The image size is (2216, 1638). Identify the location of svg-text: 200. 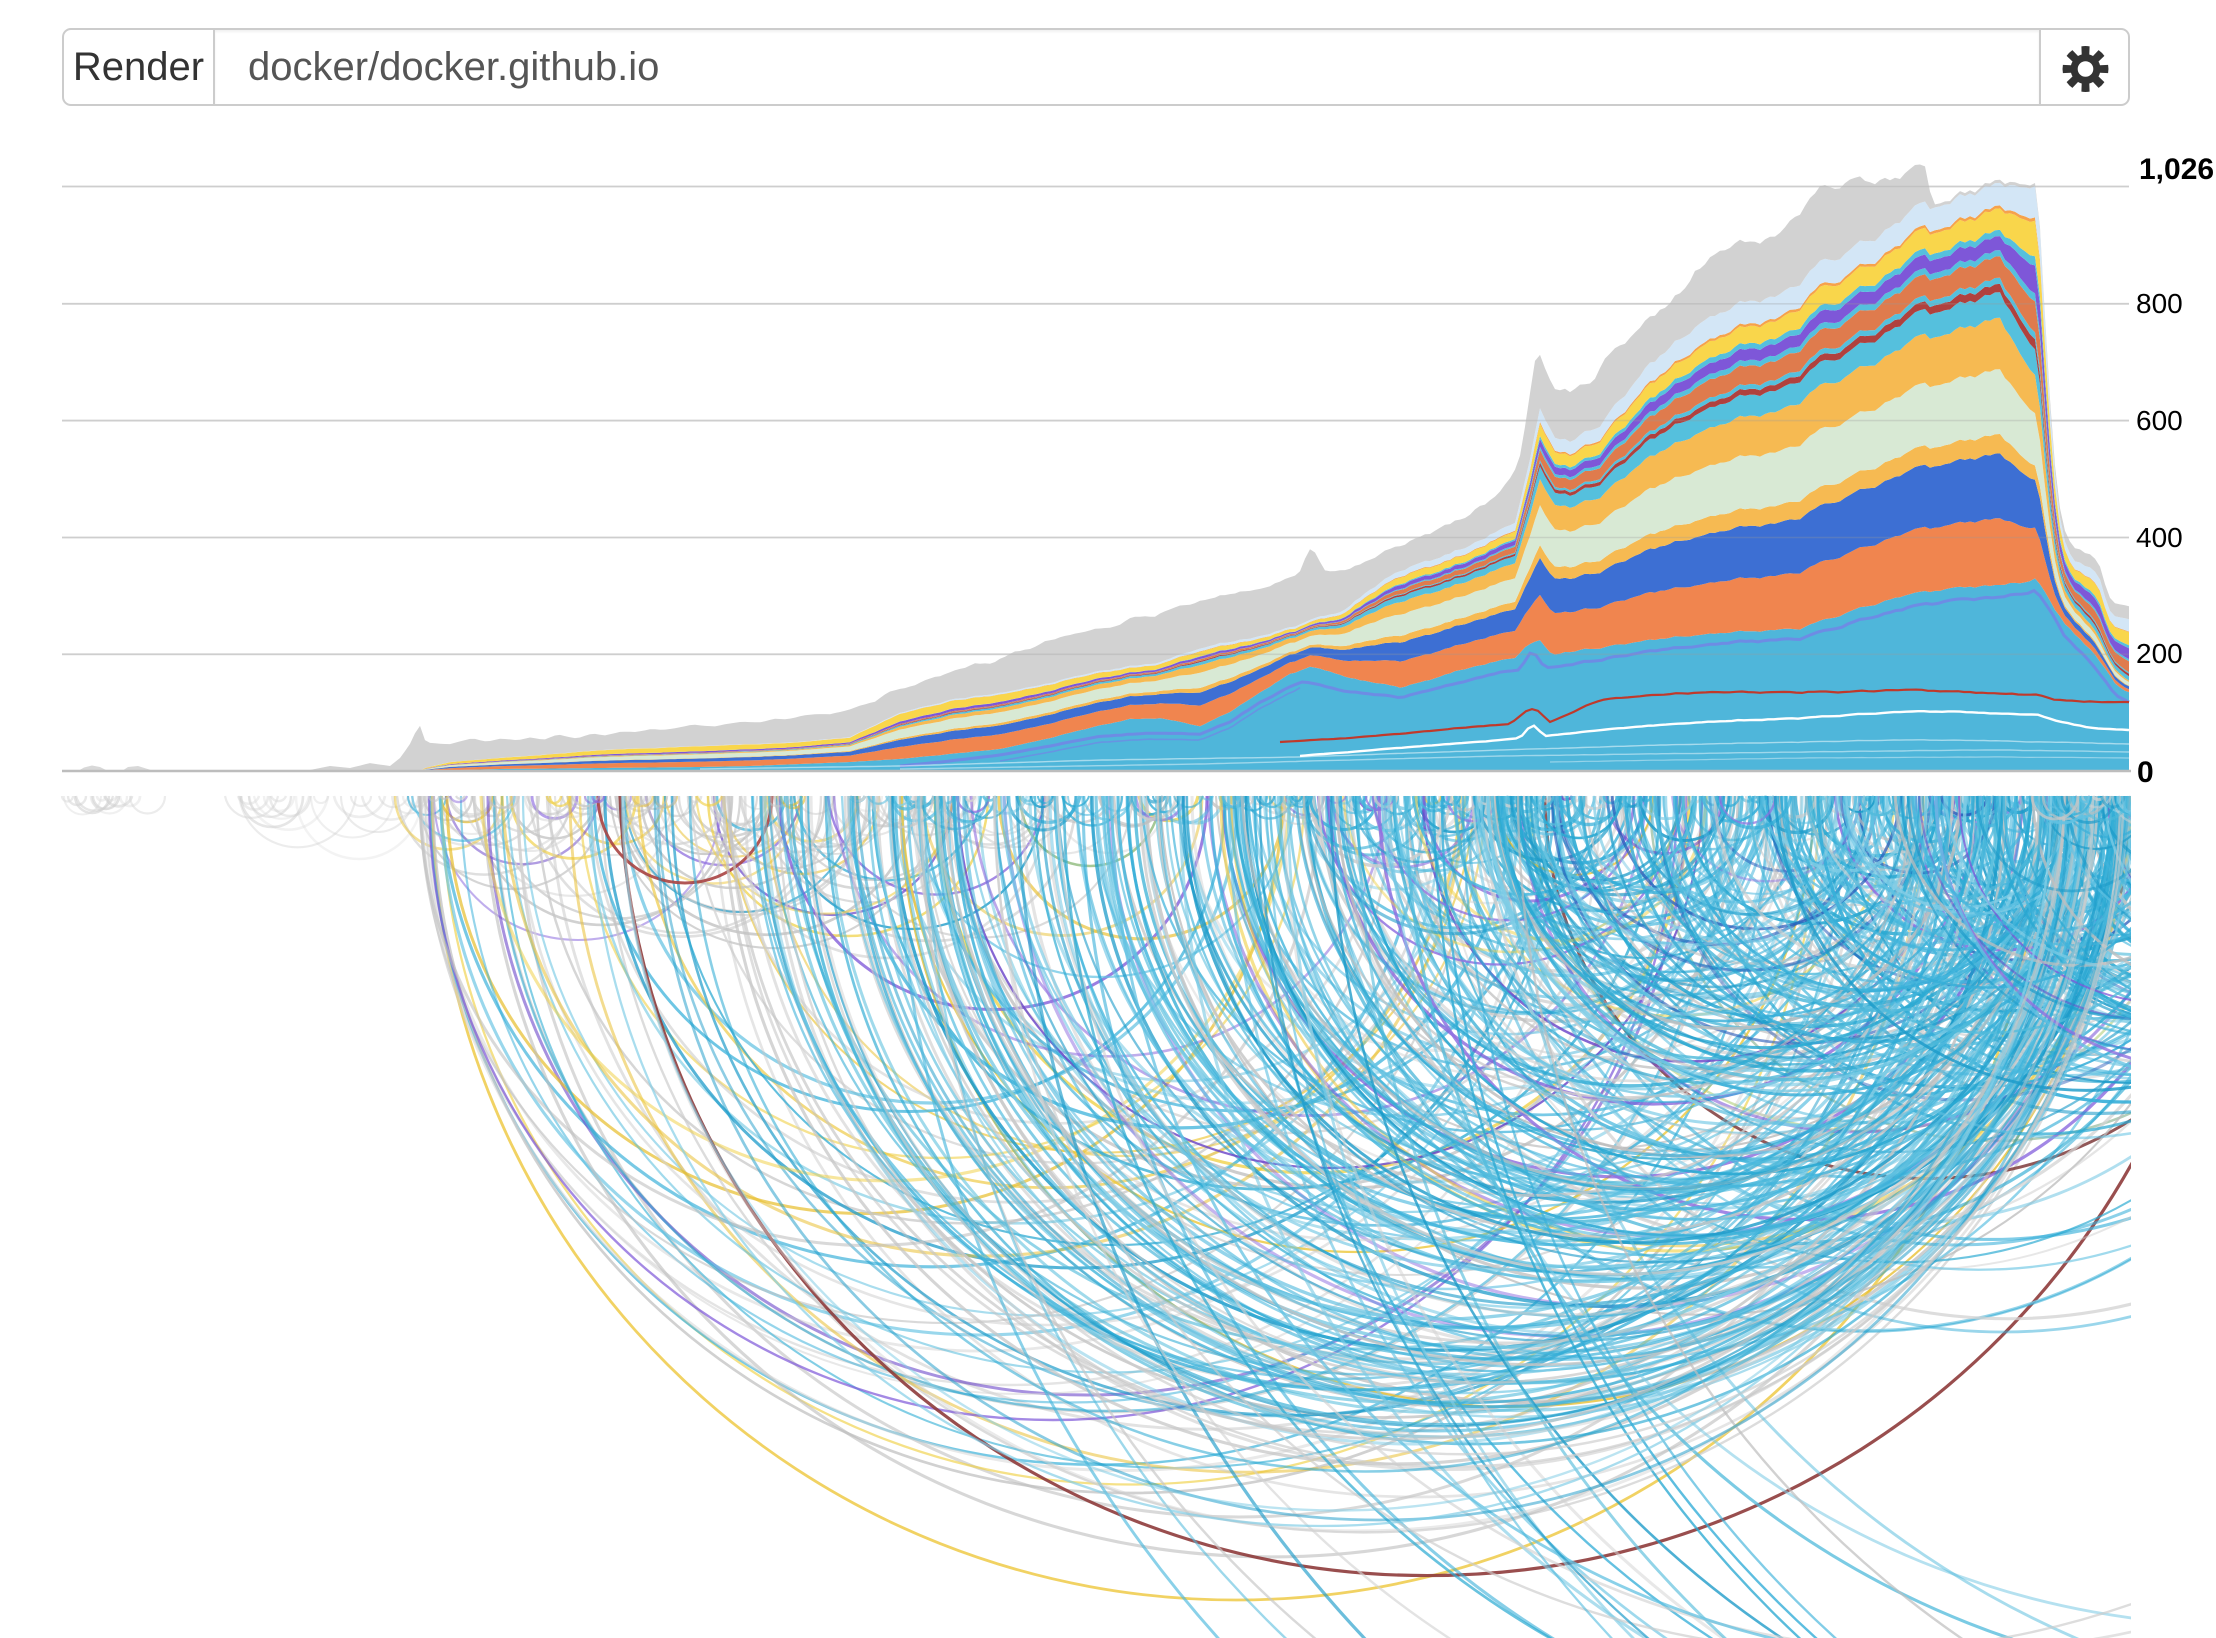
(2159, 653).